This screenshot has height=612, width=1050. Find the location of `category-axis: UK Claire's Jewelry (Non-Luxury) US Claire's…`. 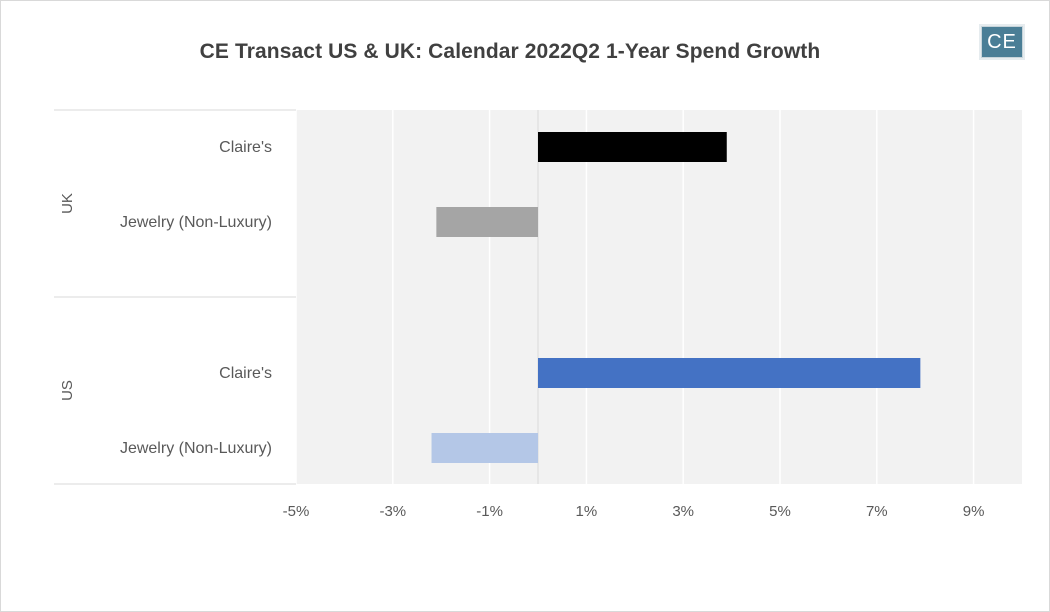

category-axis: UK Claire's Jewelry (Non-Luxury) US Claire's… is located at coordinates (175, 297).